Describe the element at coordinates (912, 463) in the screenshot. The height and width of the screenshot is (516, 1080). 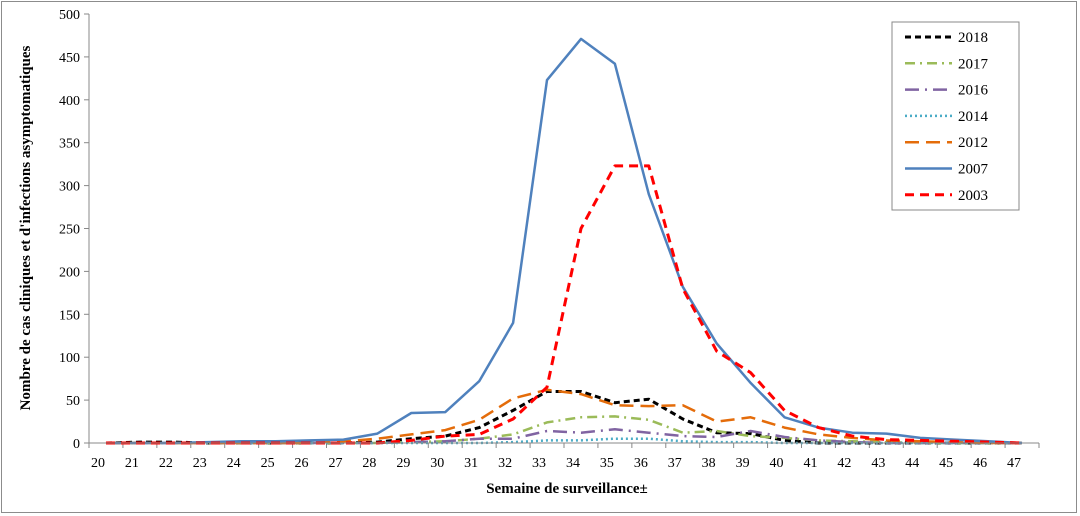
I see `x-tick-label: 44` at that location.